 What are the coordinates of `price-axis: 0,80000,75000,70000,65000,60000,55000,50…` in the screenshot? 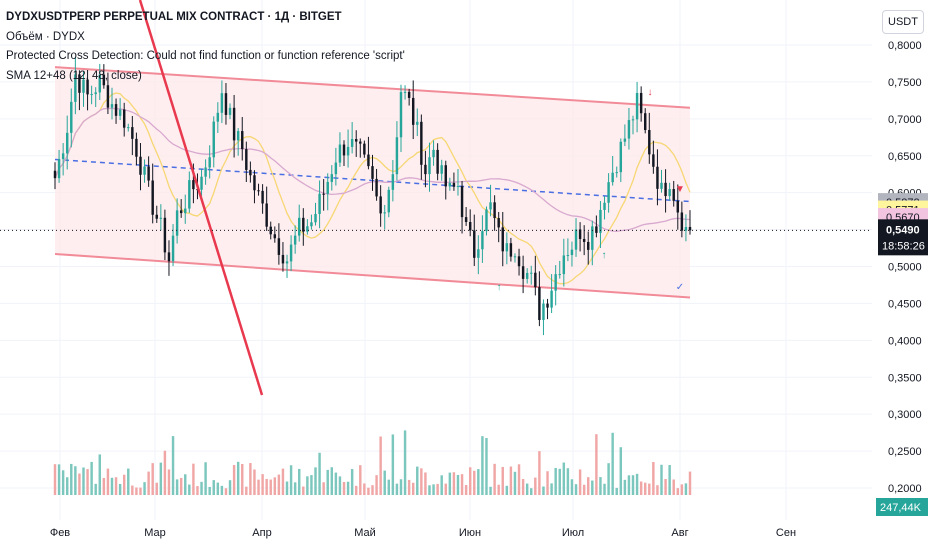 It's located at (905, 267).